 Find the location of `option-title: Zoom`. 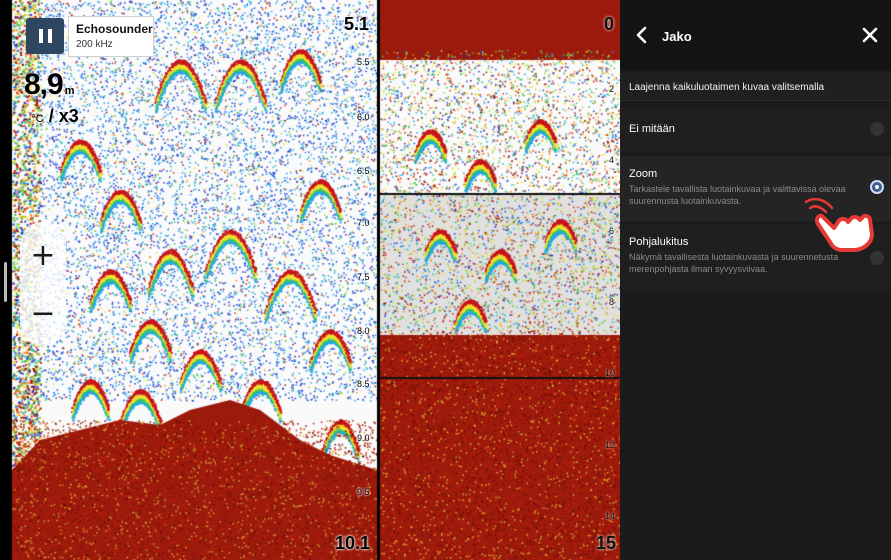

option-title: Zoom is located at coordinates (643, 174).